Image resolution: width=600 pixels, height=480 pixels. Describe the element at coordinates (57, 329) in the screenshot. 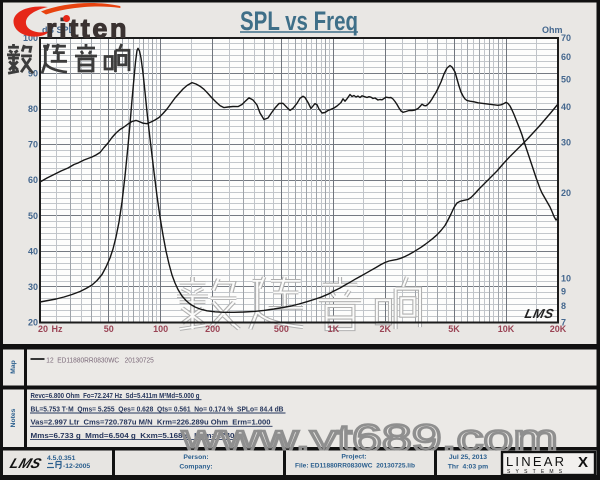

I see `svg-text: Hz` at that location.